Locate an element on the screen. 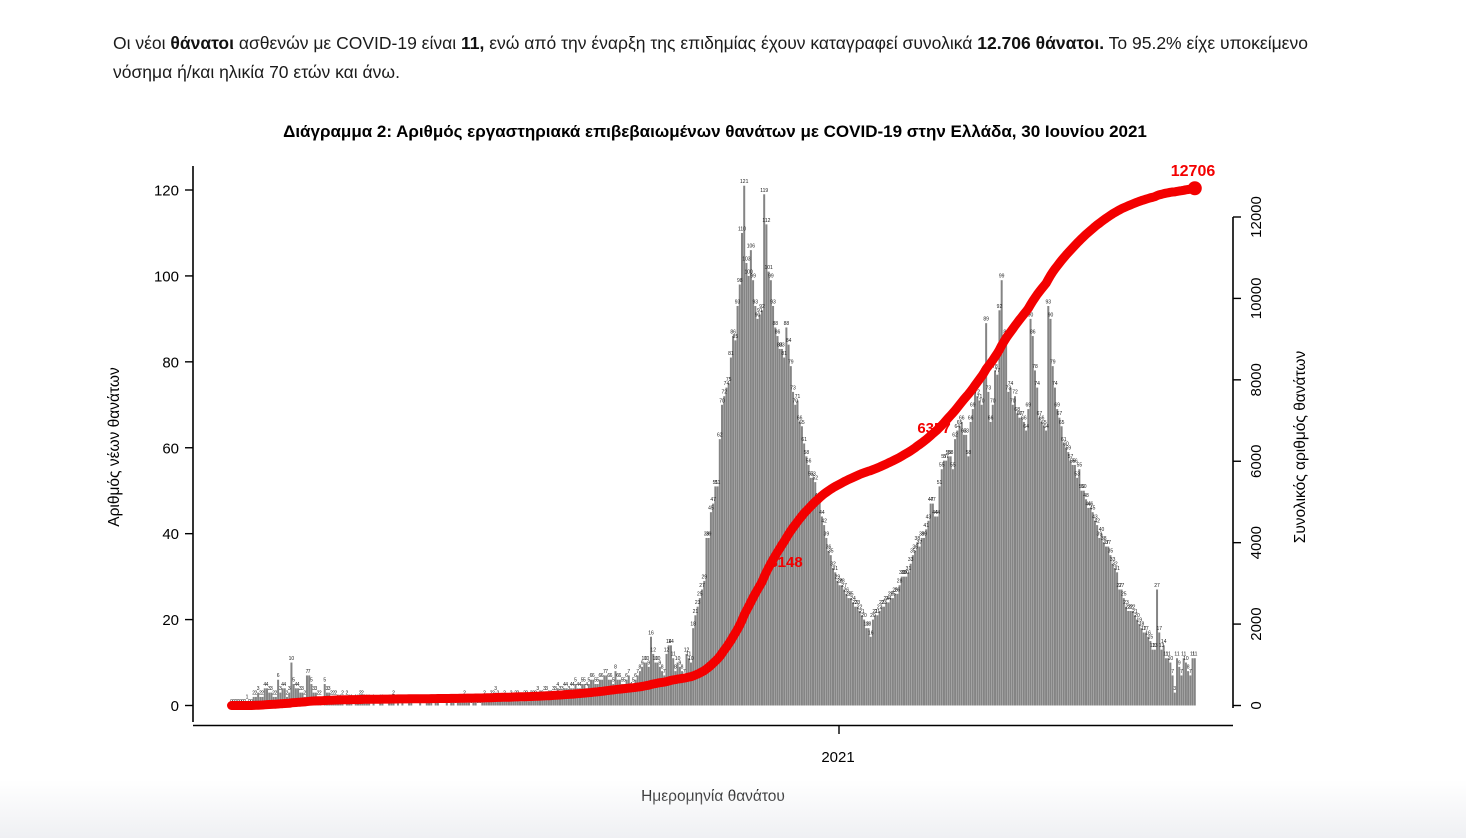 This screenshot has width=1466, height=838. bar-value-label: 74 is located at coordinates (1037, 384).